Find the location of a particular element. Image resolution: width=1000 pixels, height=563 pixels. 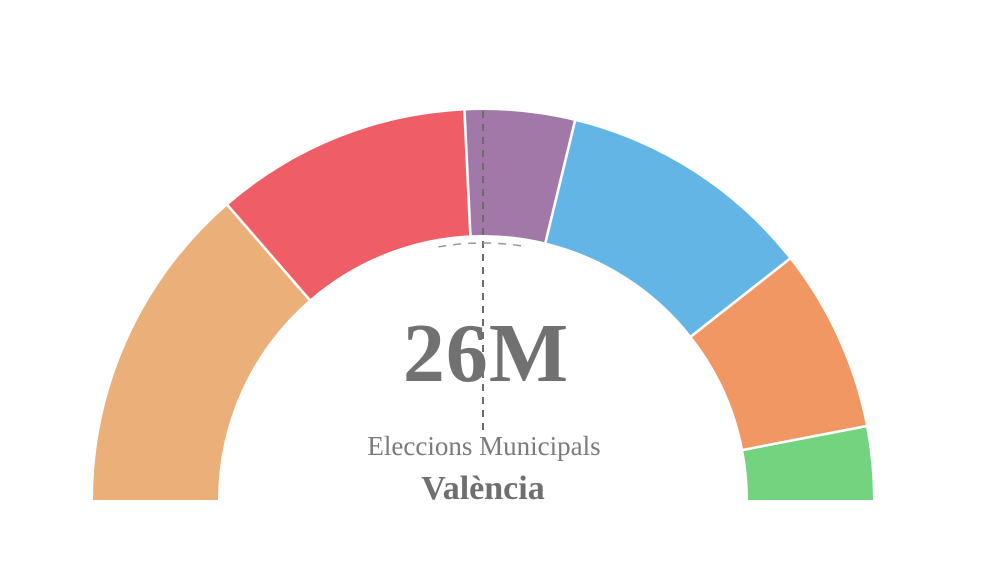

date-headline: 26M is located at coordinates (486, 353).